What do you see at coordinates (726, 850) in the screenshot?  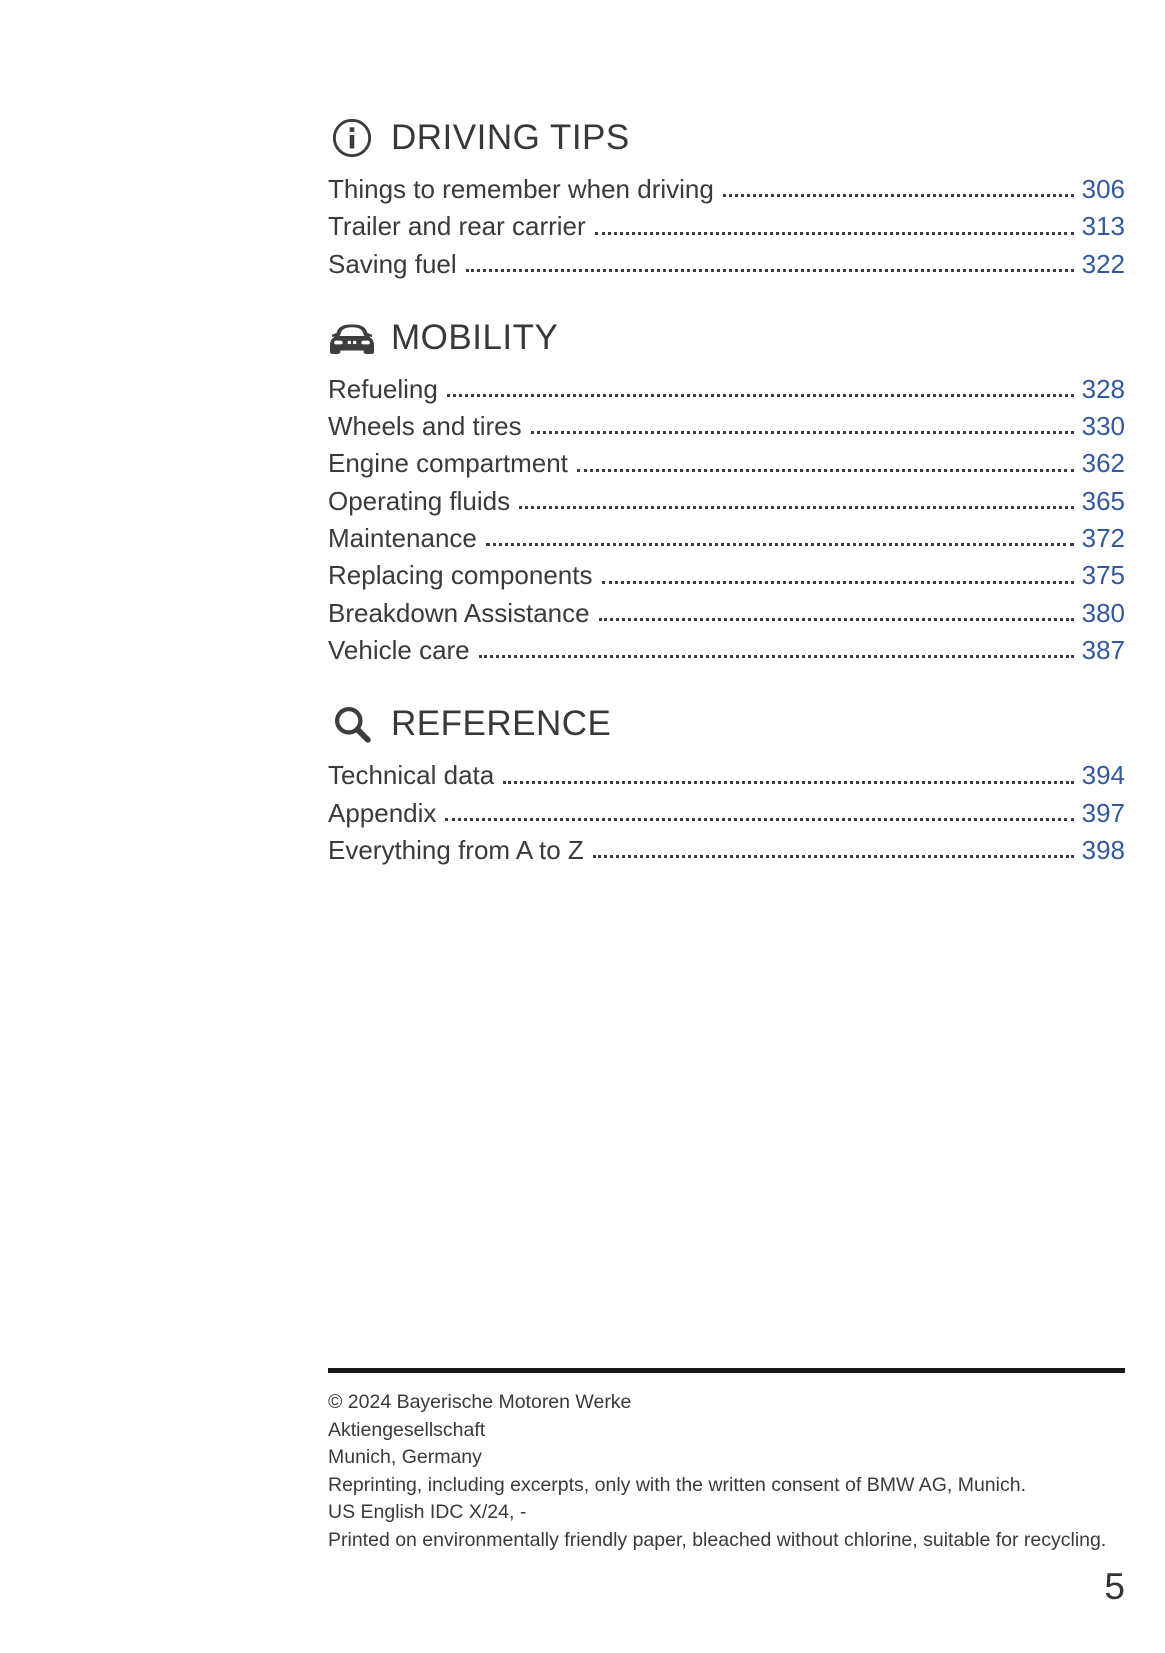 I see `toc-entry: Everything from A to Z 398` at bounding box center [726, 850].